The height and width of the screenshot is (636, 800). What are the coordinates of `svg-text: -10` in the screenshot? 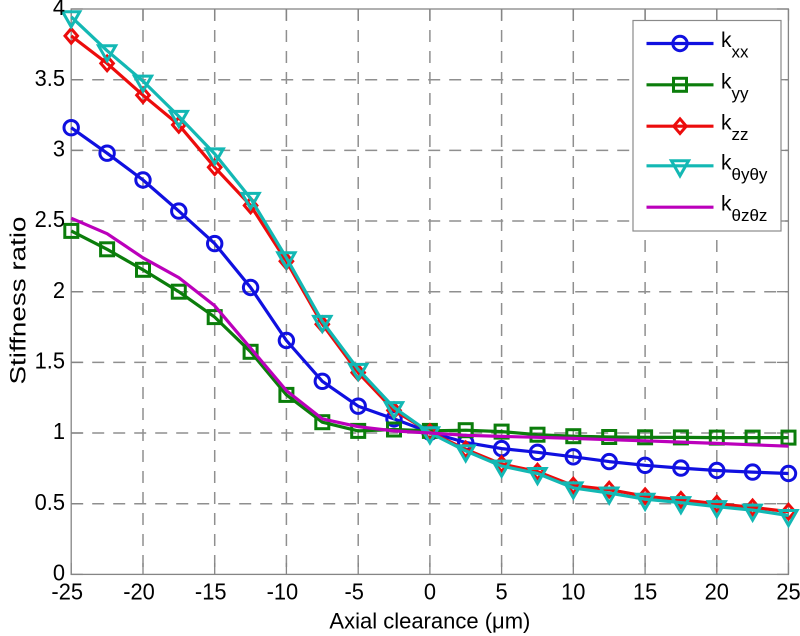 It's located at (283, 591).